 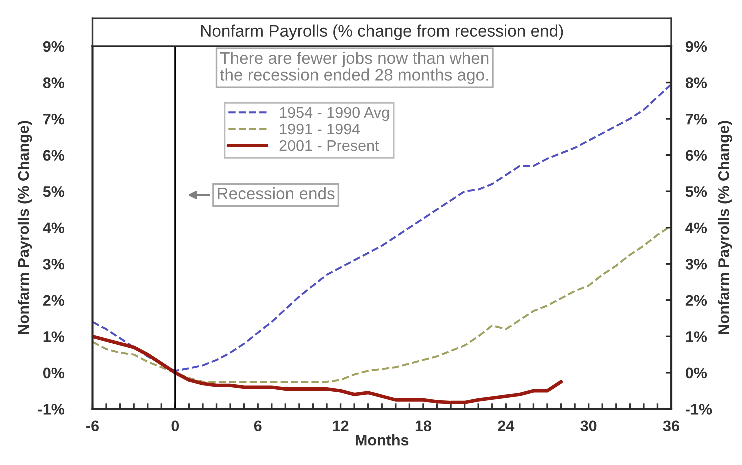 I want to click on ref-line-label: Recession ends, so click(x=276, y=193).